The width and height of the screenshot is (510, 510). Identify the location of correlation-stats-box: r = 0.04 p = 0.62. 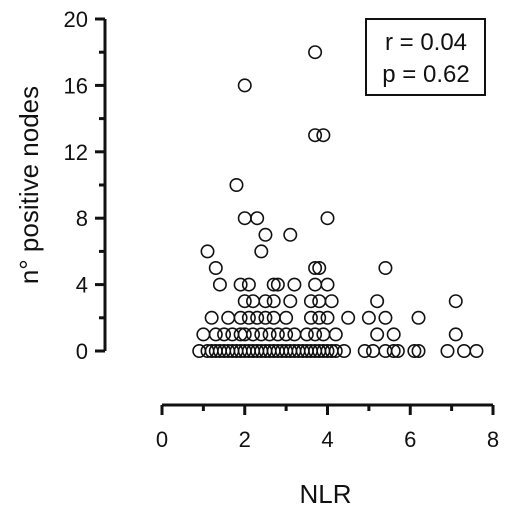
(425, 57).